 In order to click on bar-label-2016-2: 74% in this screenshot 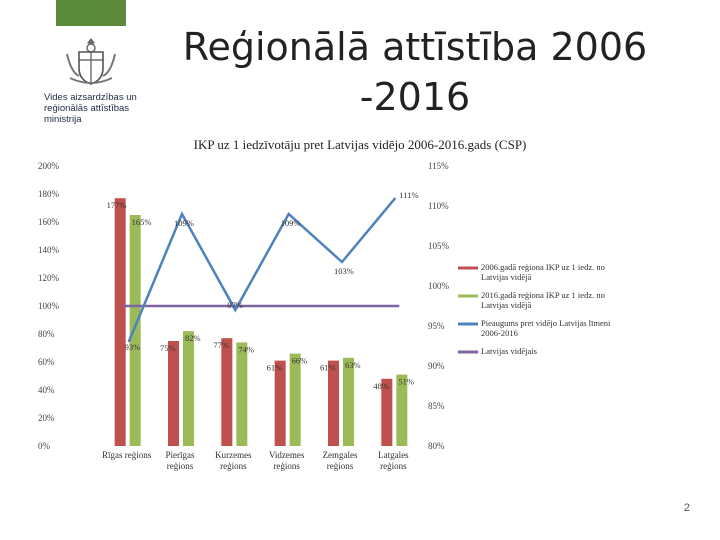, I will do `click(246, 349)`.